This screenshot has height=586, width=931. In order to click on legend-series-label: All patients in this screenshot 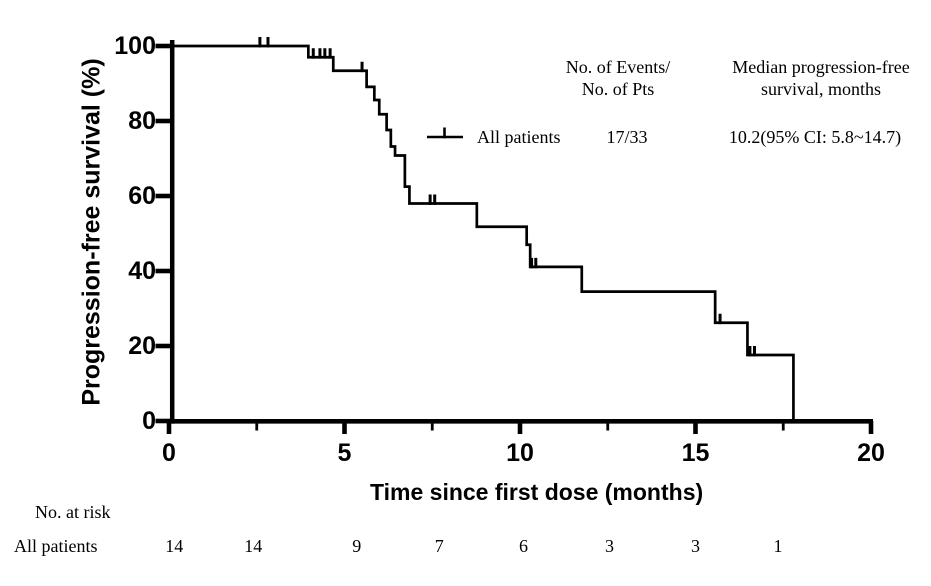, I will do `click(519, 137)`.